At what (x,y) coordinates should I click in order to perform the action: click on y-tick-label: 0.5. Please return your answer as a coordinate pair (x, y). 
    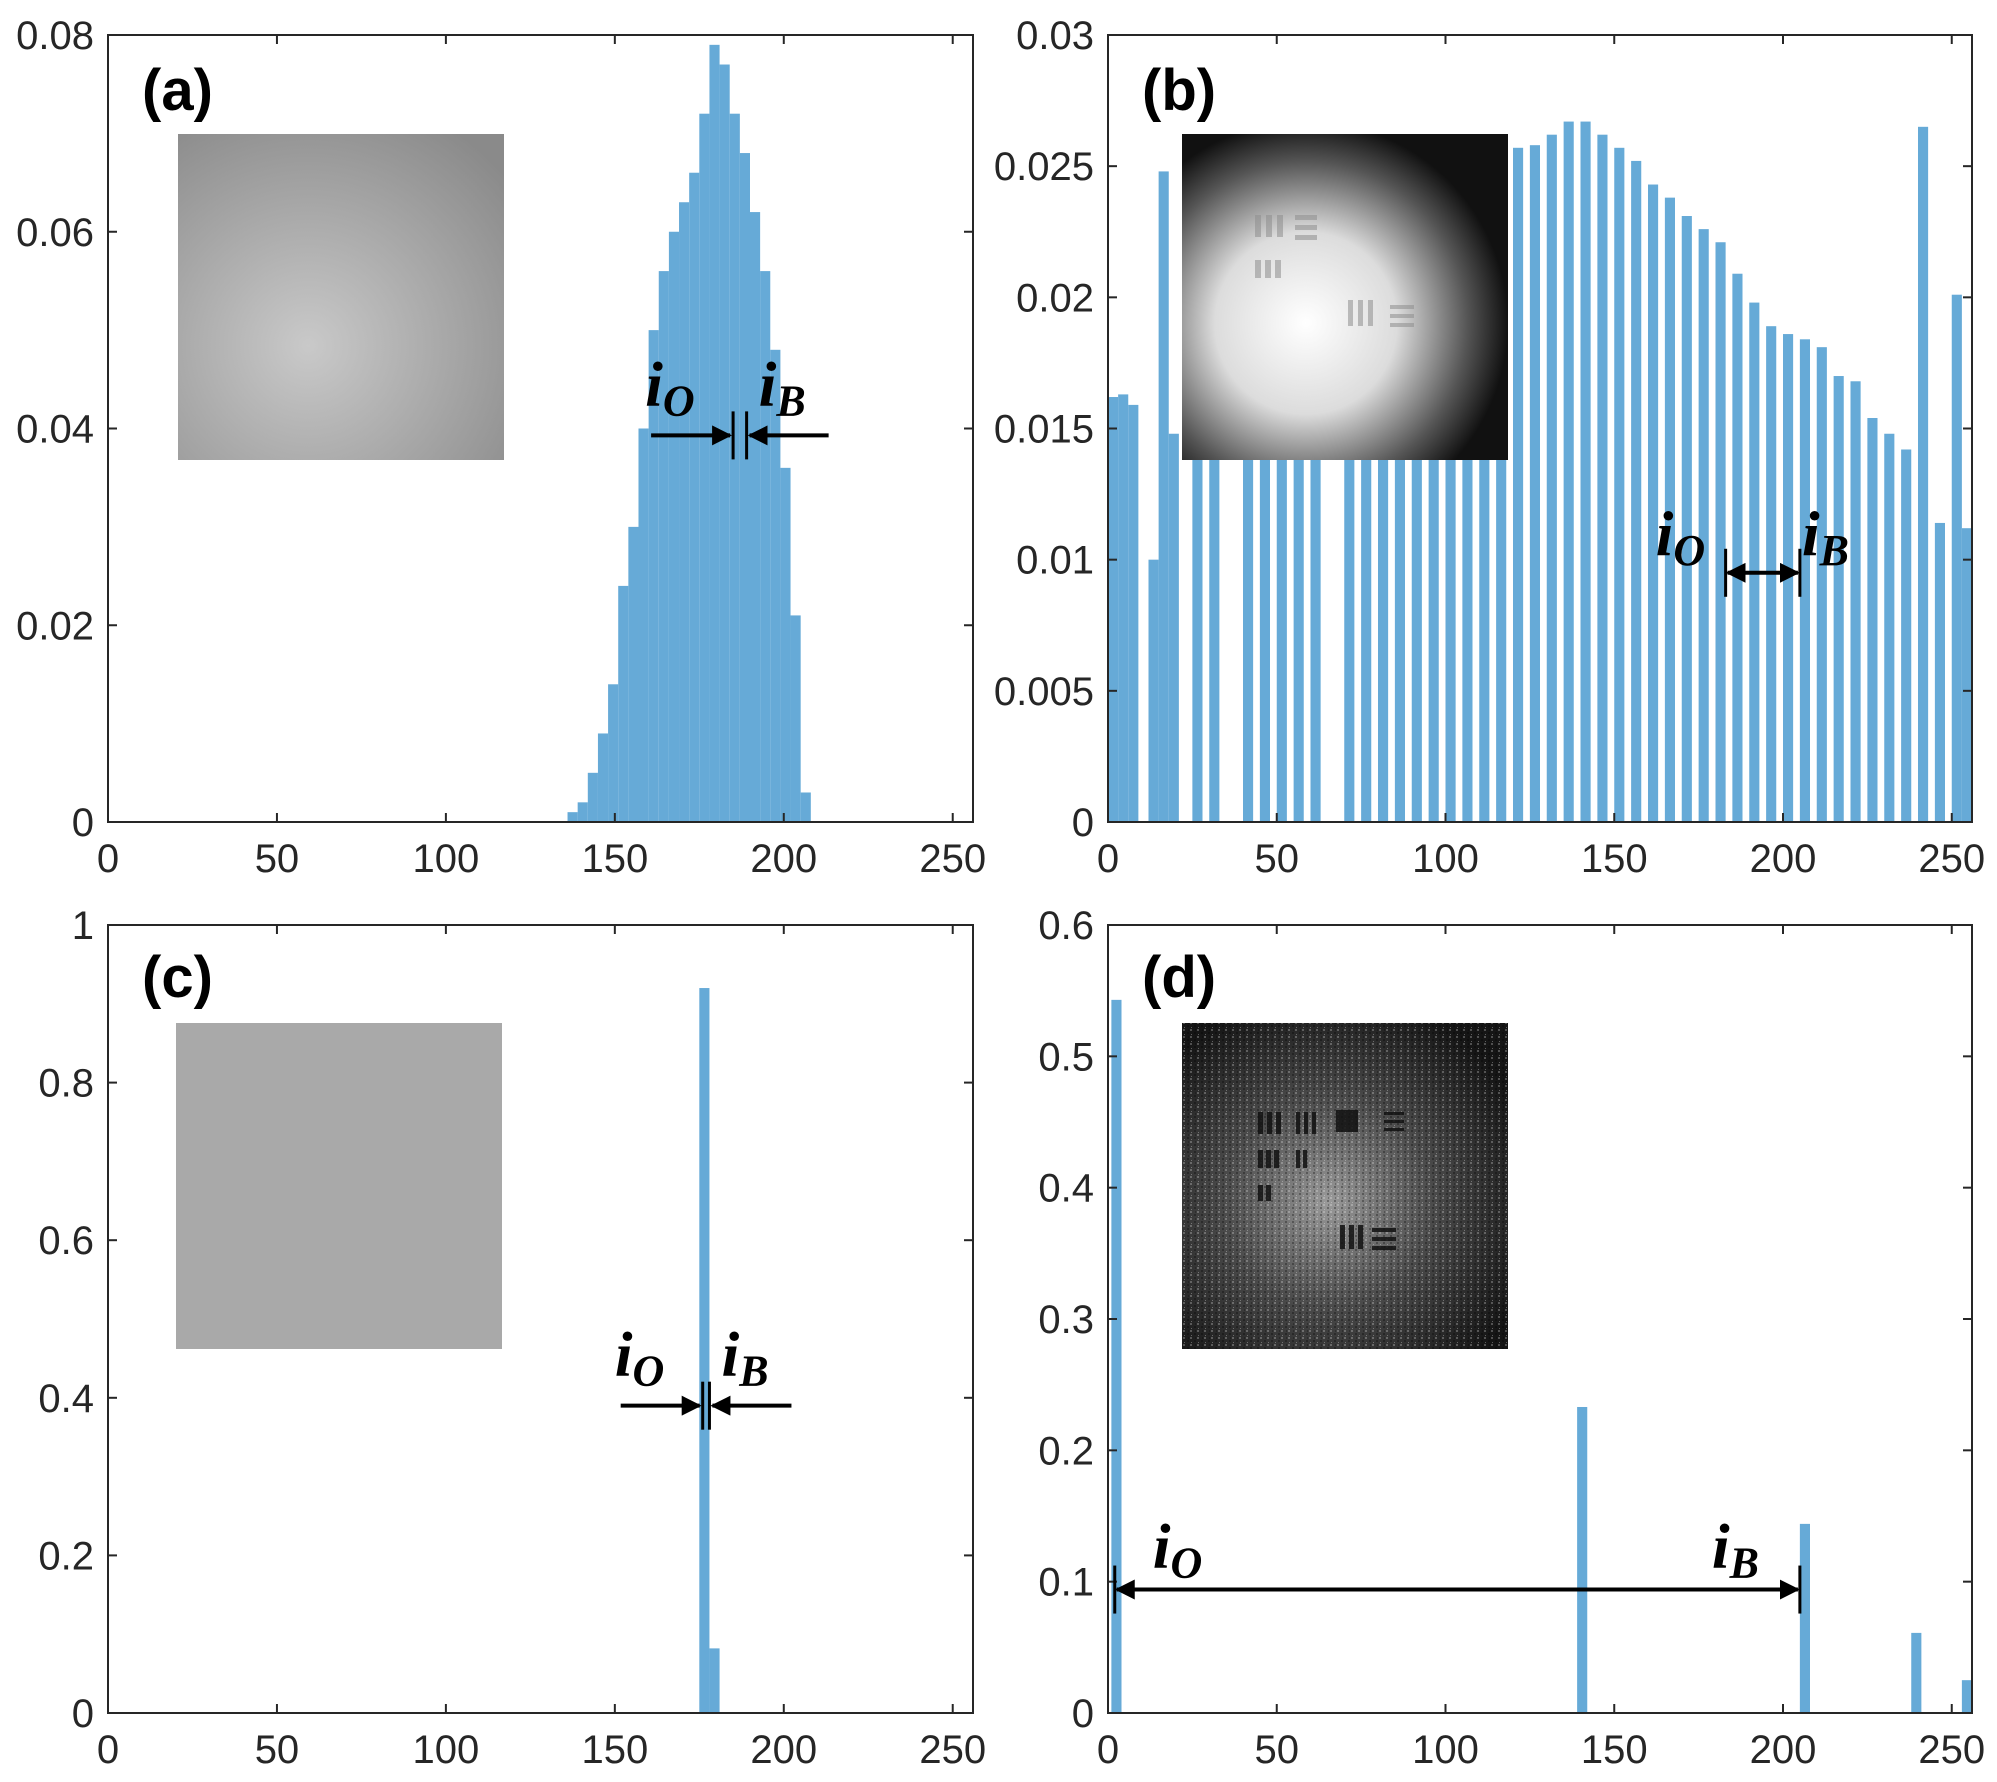
    Looking at the image, I should click on (1066, 1057).